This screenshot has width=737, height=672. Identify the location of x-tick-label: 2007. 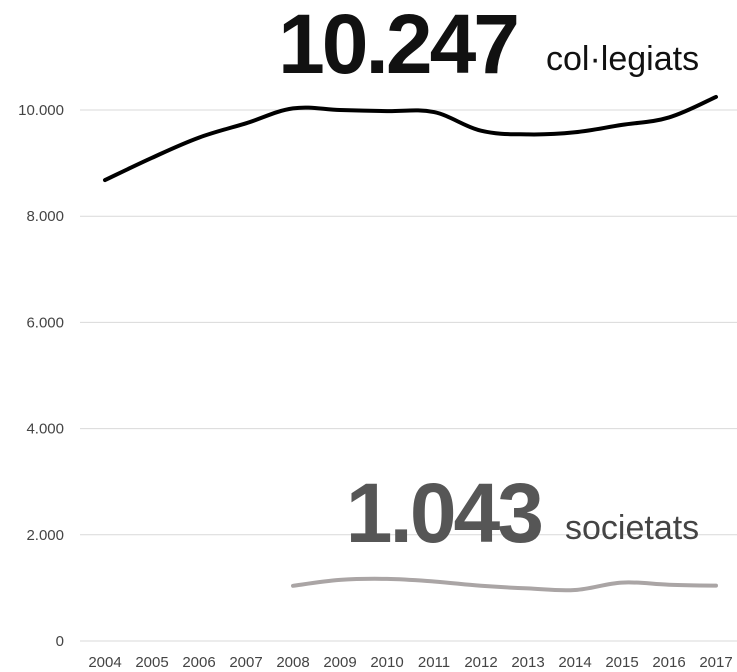
(245, 662).